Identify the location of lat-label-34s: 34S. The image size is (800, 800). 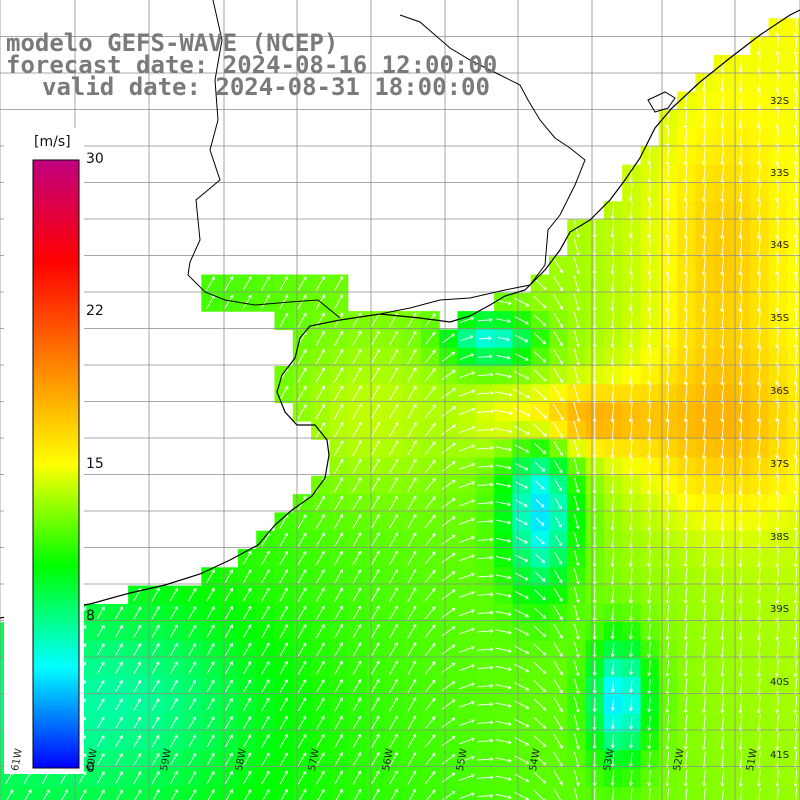
(780, 245).